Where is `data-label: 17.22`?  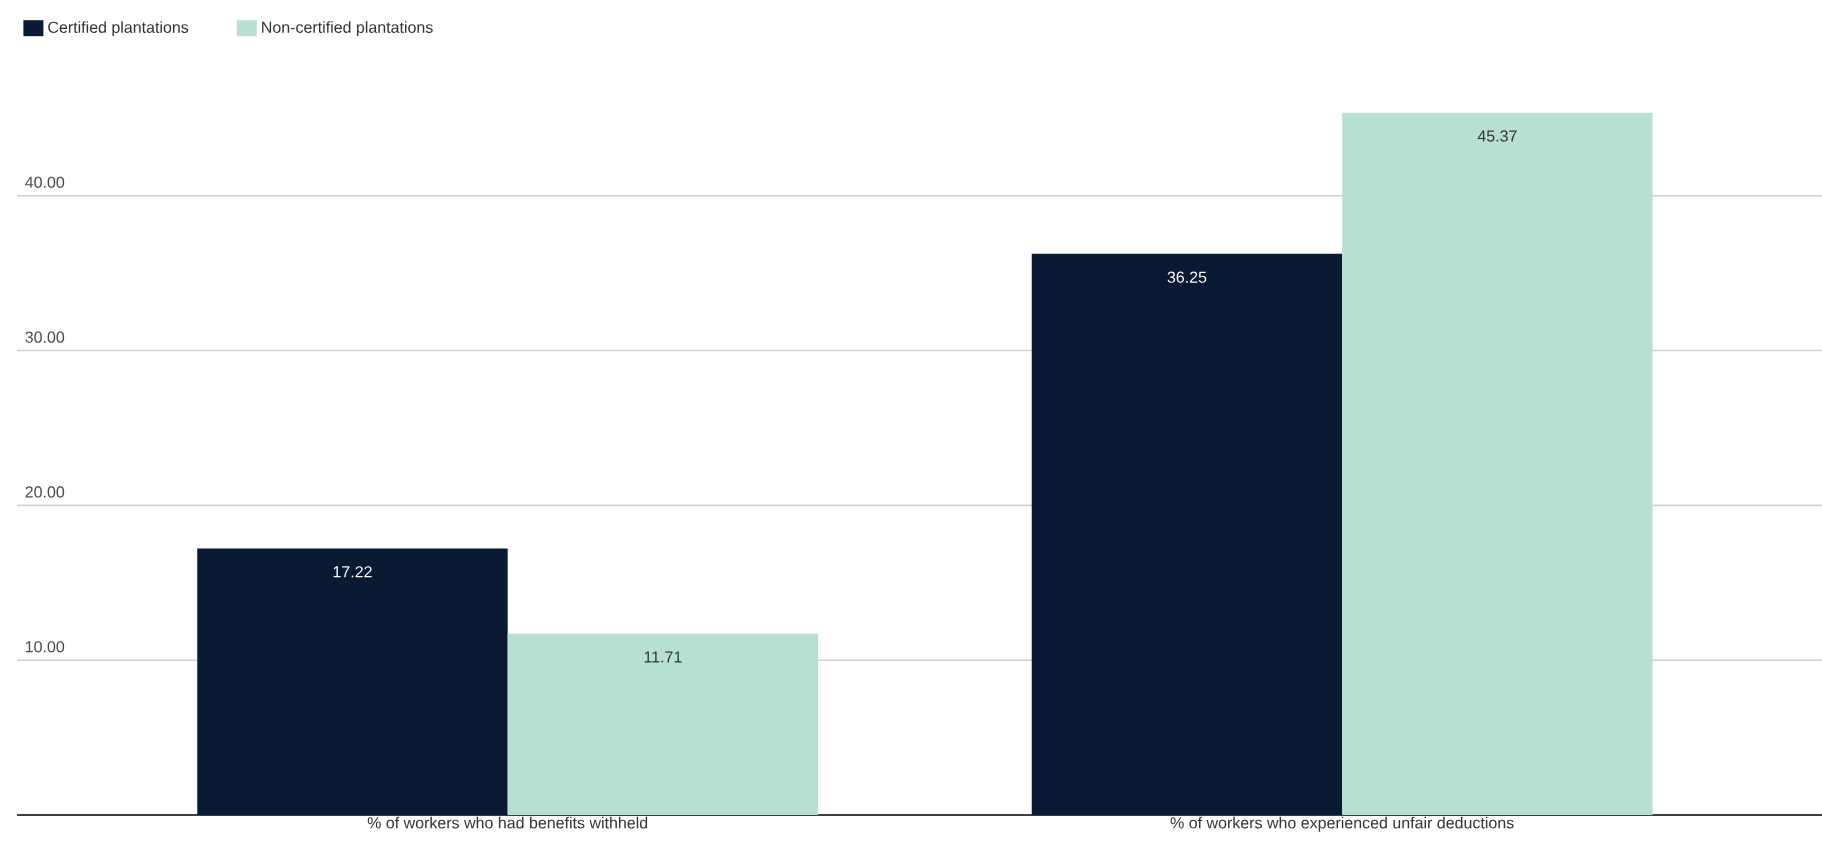 data-label: 17.22 is located at coordinates (352, 572).